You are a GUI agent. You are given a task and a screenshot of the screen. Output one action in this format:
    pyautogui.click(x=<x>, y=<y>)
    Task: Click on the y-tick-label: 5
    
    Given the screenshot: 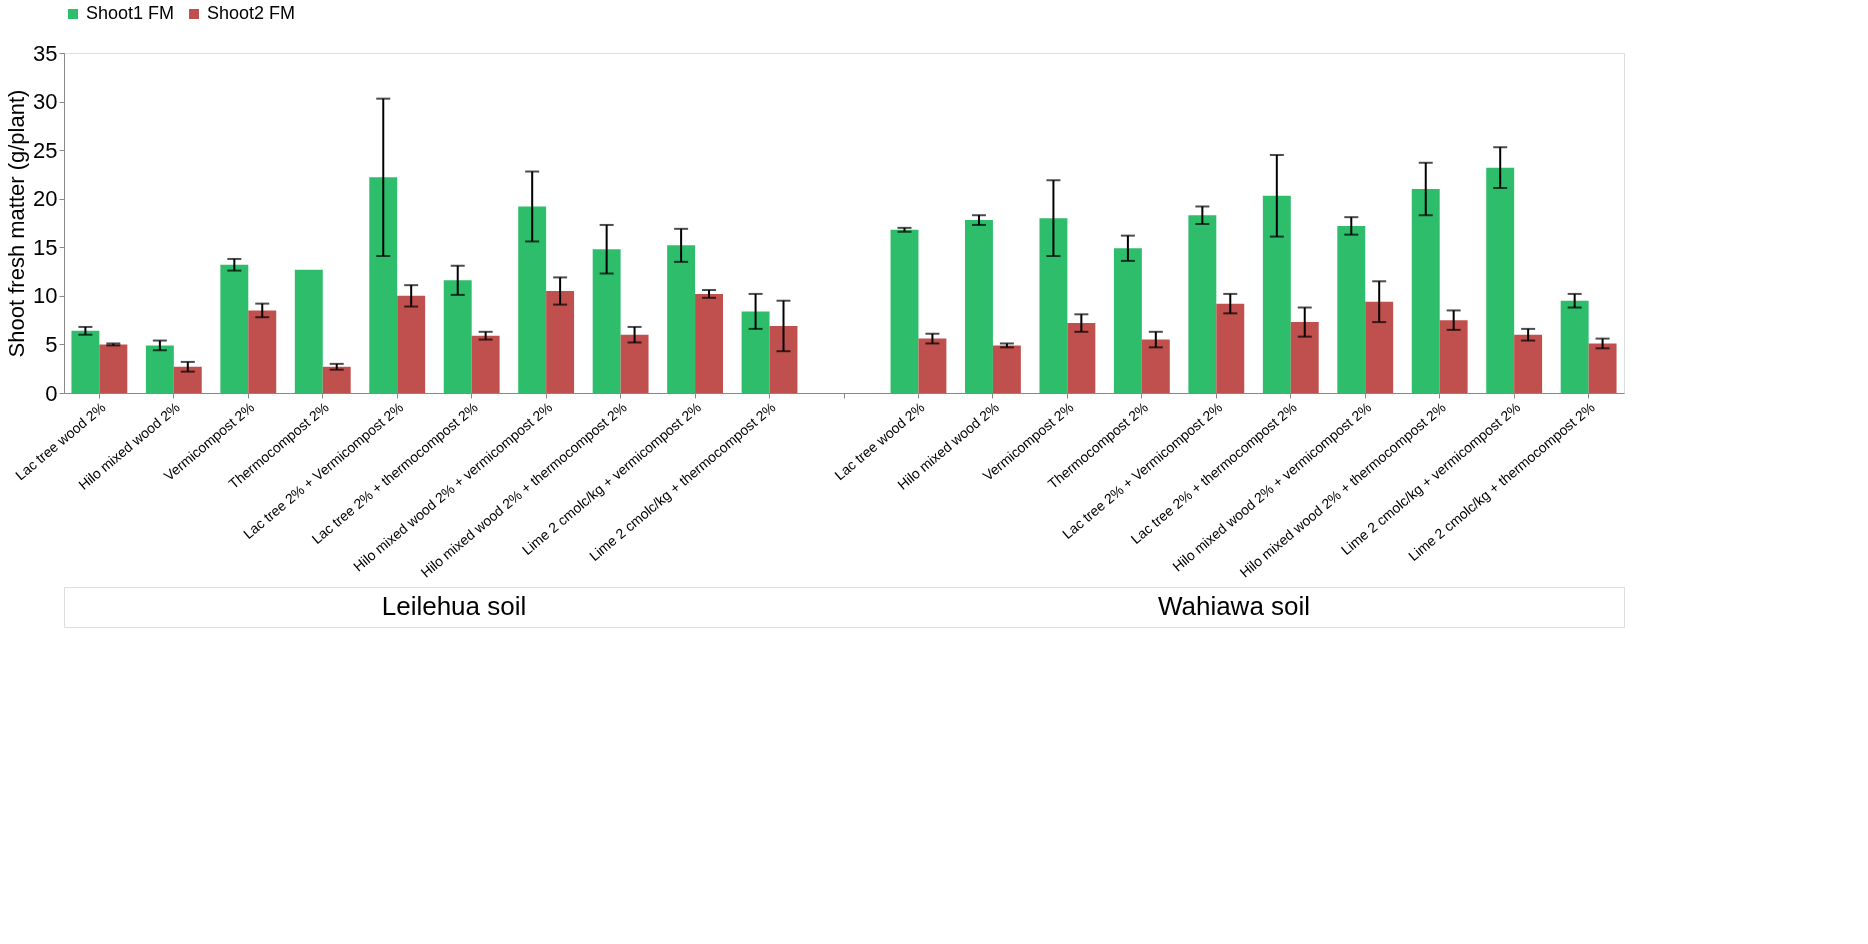 What is the action you would take?
    pyautogui.click(x=51, y=344)
    